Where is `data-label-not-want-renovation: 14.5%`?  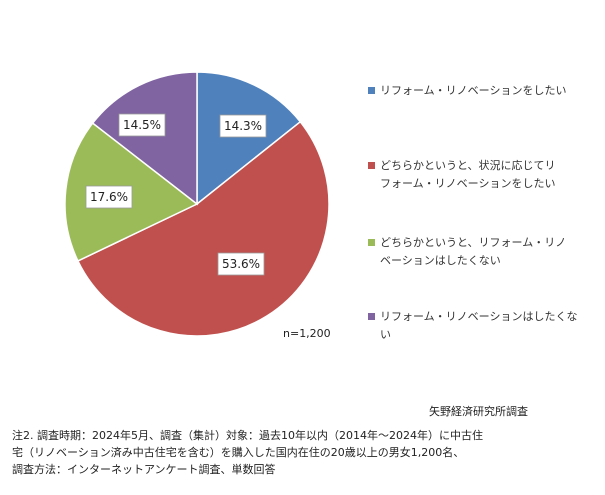
data-label-not-want-renovation: 14.5% is located at coordinates (142, 125).